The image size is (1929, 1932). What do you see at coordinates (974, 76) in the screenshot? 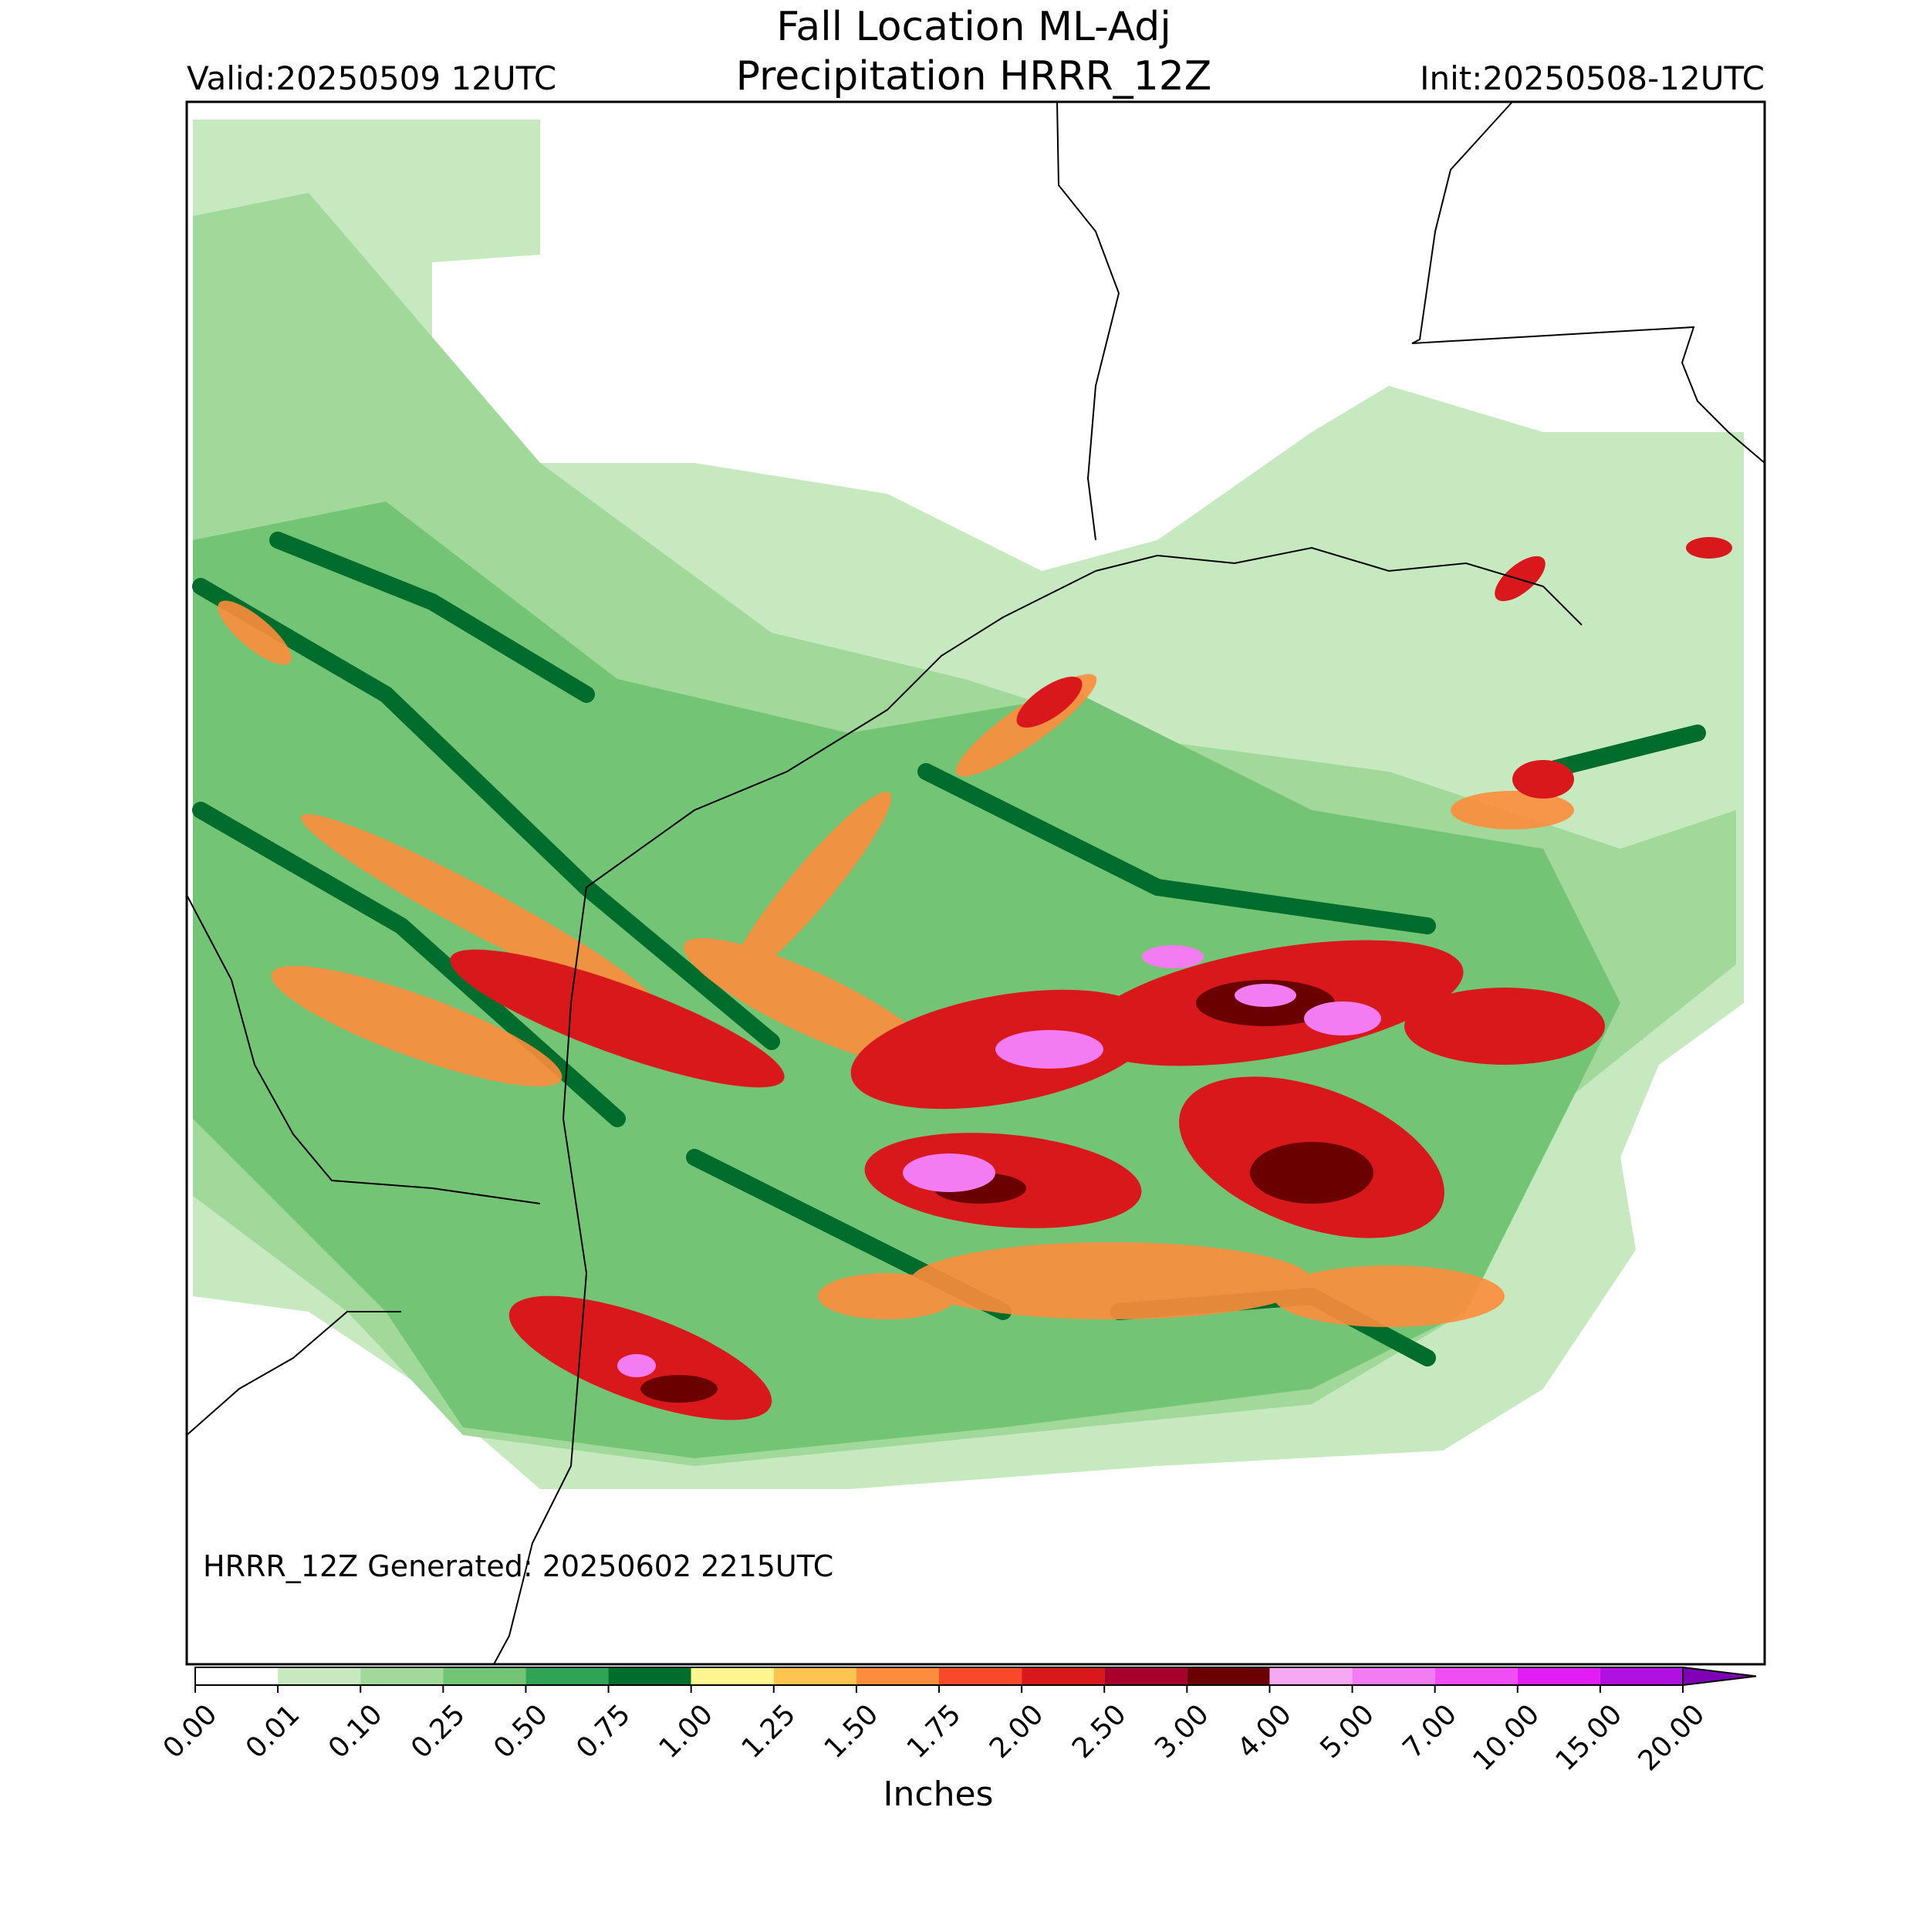
I see `subtitle: Precipitation HRRR_12Z` at bounding box center [974, 76].